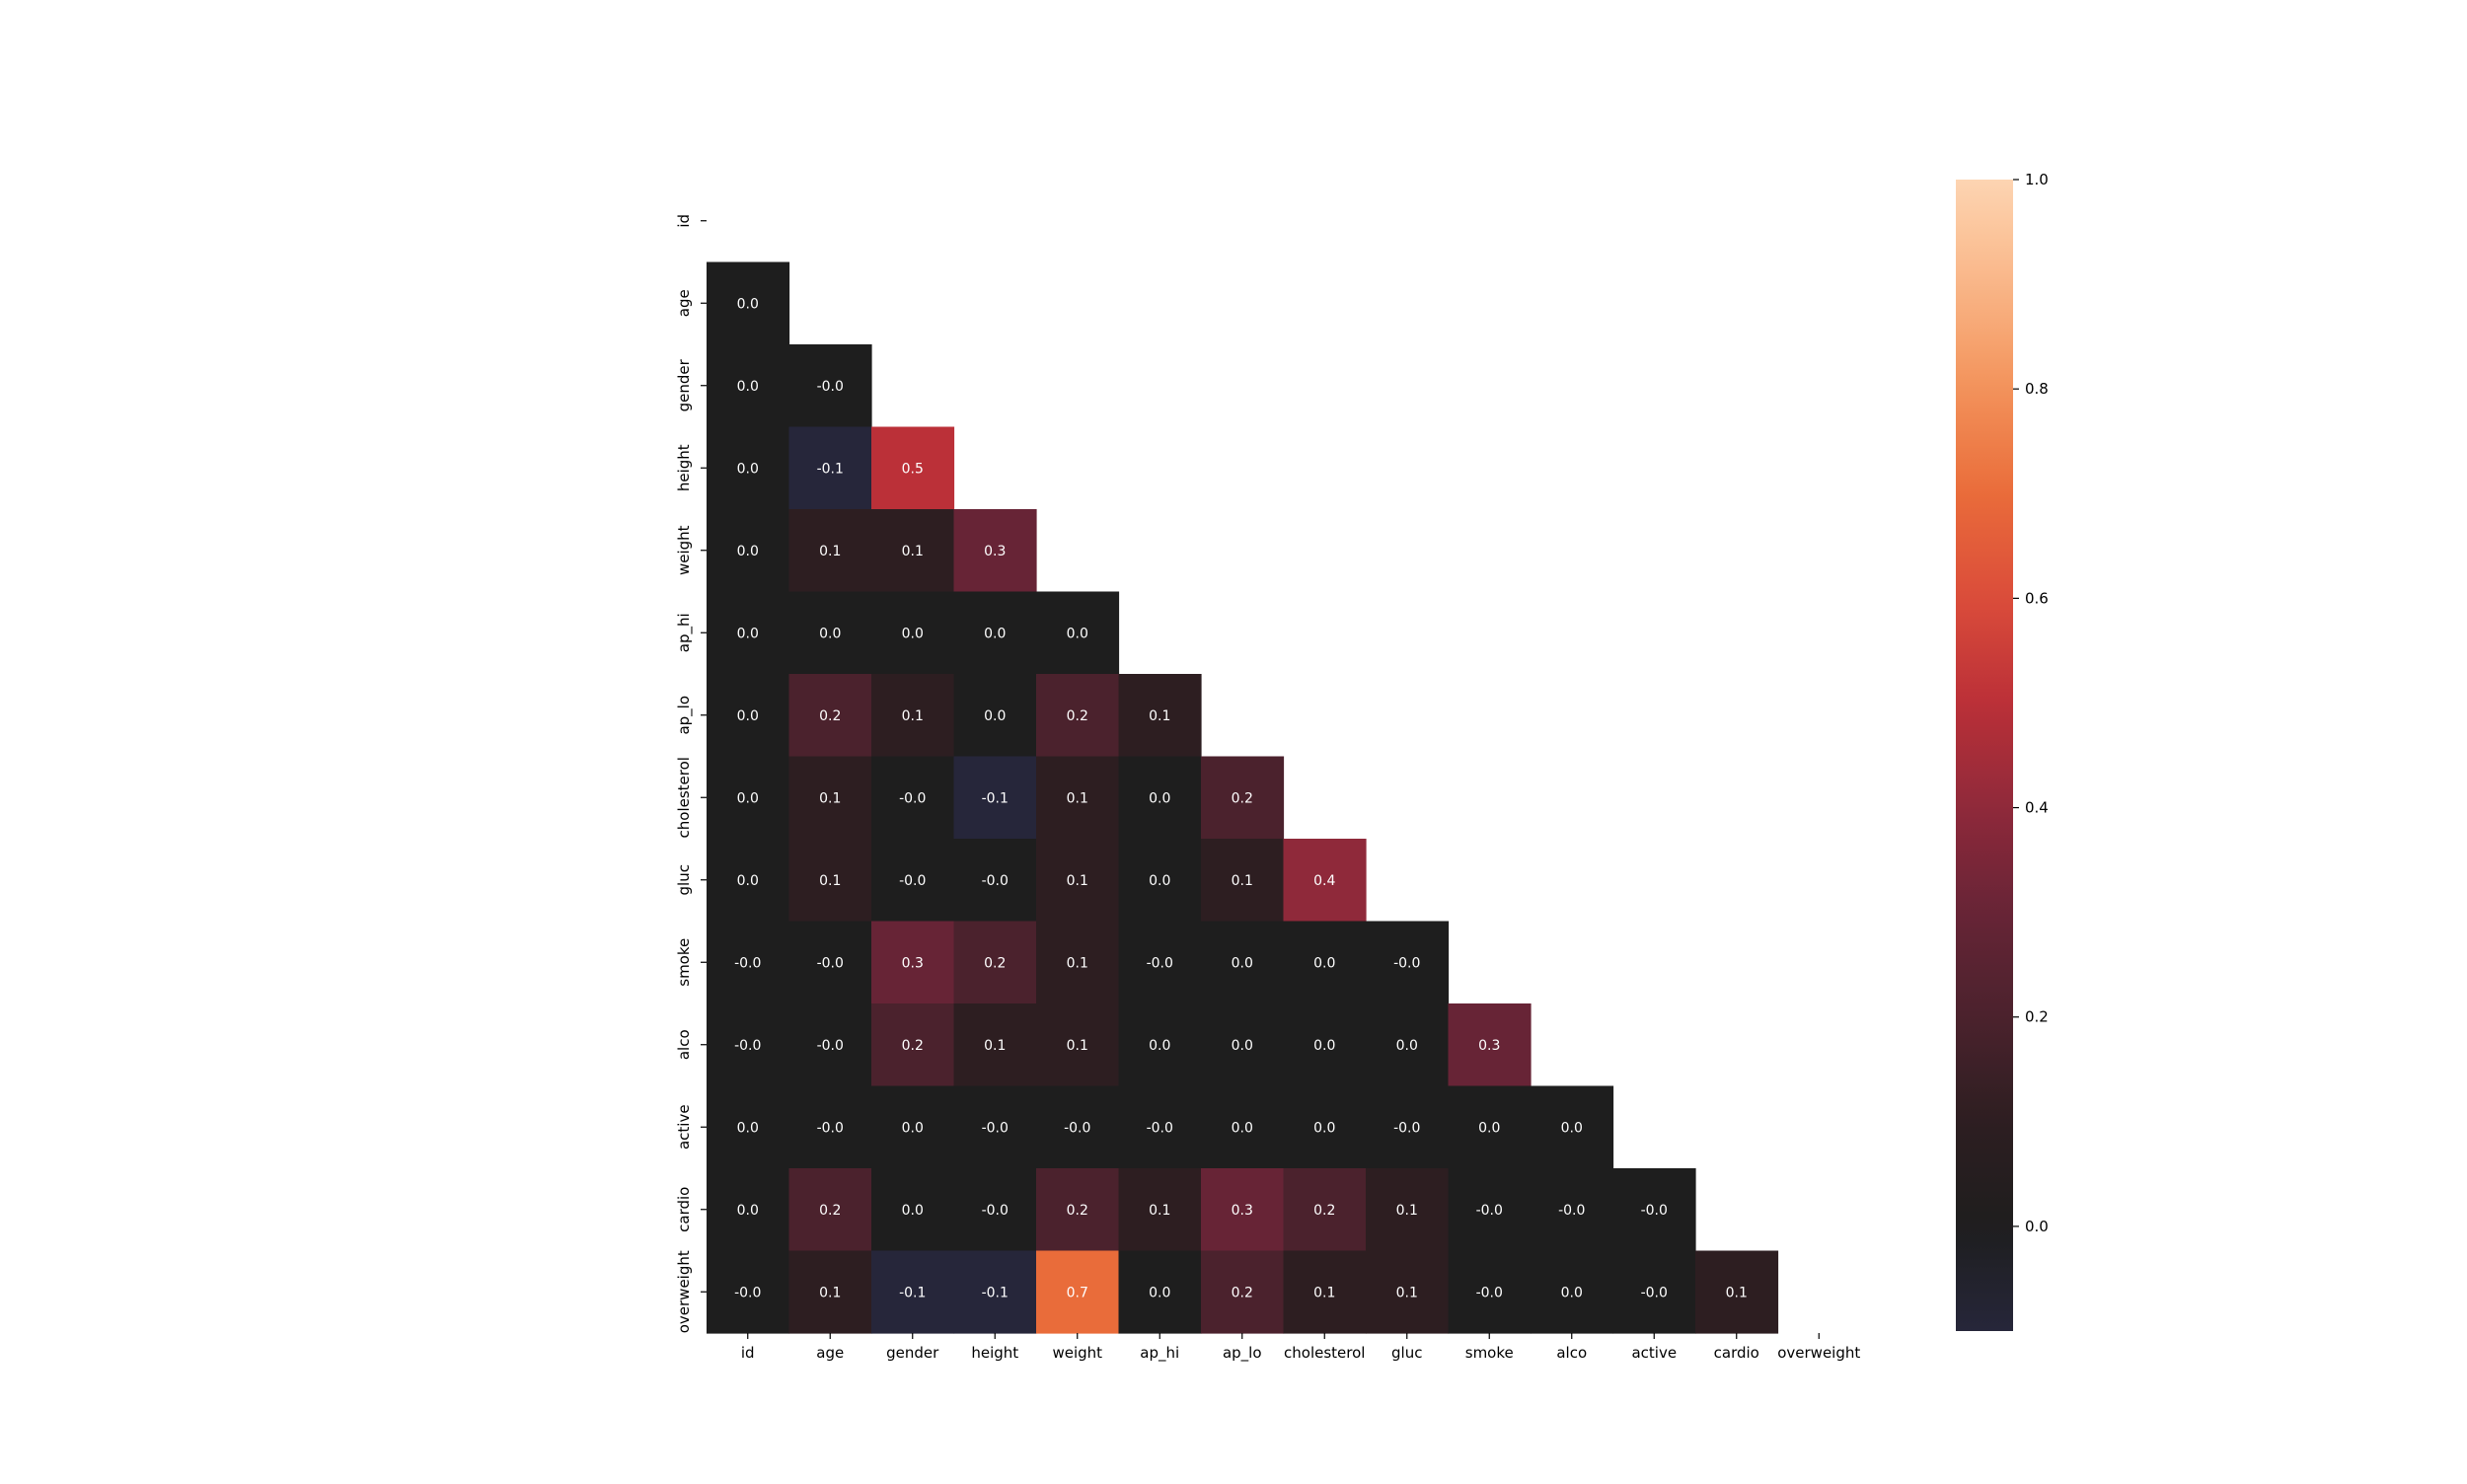 Image resolution: width=2467 pixels, height=1484 pixels. What do you see at coordinates (830, 551) in the screenshot?
I see `heatmap-cell-weight-age` at bounding box center [830, 551].